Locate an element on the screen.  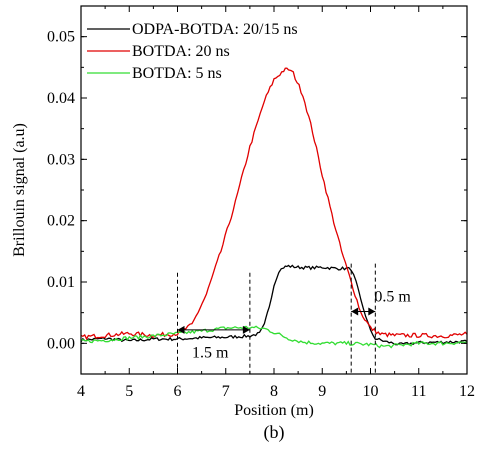
x-tick-label: 10 is located at coordinates (371, 391).